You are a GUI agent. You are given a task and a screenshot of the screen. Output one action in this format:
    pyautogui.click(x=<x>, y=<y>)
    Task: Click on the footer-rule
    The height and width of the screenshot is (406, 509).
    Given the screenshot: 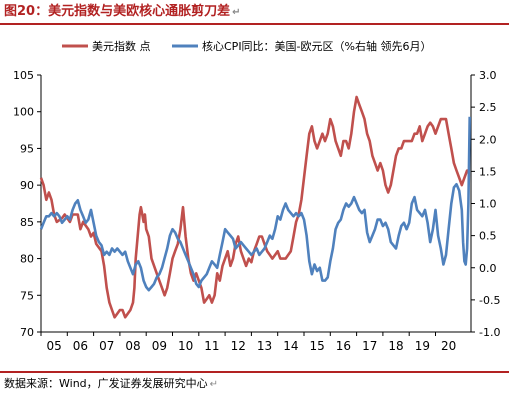 What is the action you would take?
    pyautogui.click(x=254, y=372)
    